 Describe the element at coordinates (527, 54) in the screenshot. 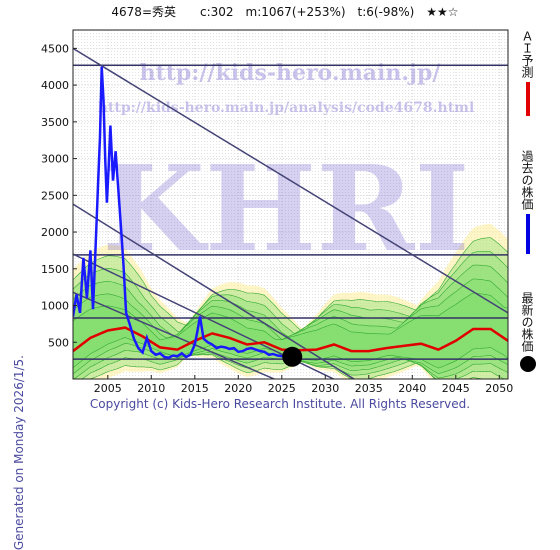

I see `legend-ai-forecast-label: ＡＩ予測` at that location.